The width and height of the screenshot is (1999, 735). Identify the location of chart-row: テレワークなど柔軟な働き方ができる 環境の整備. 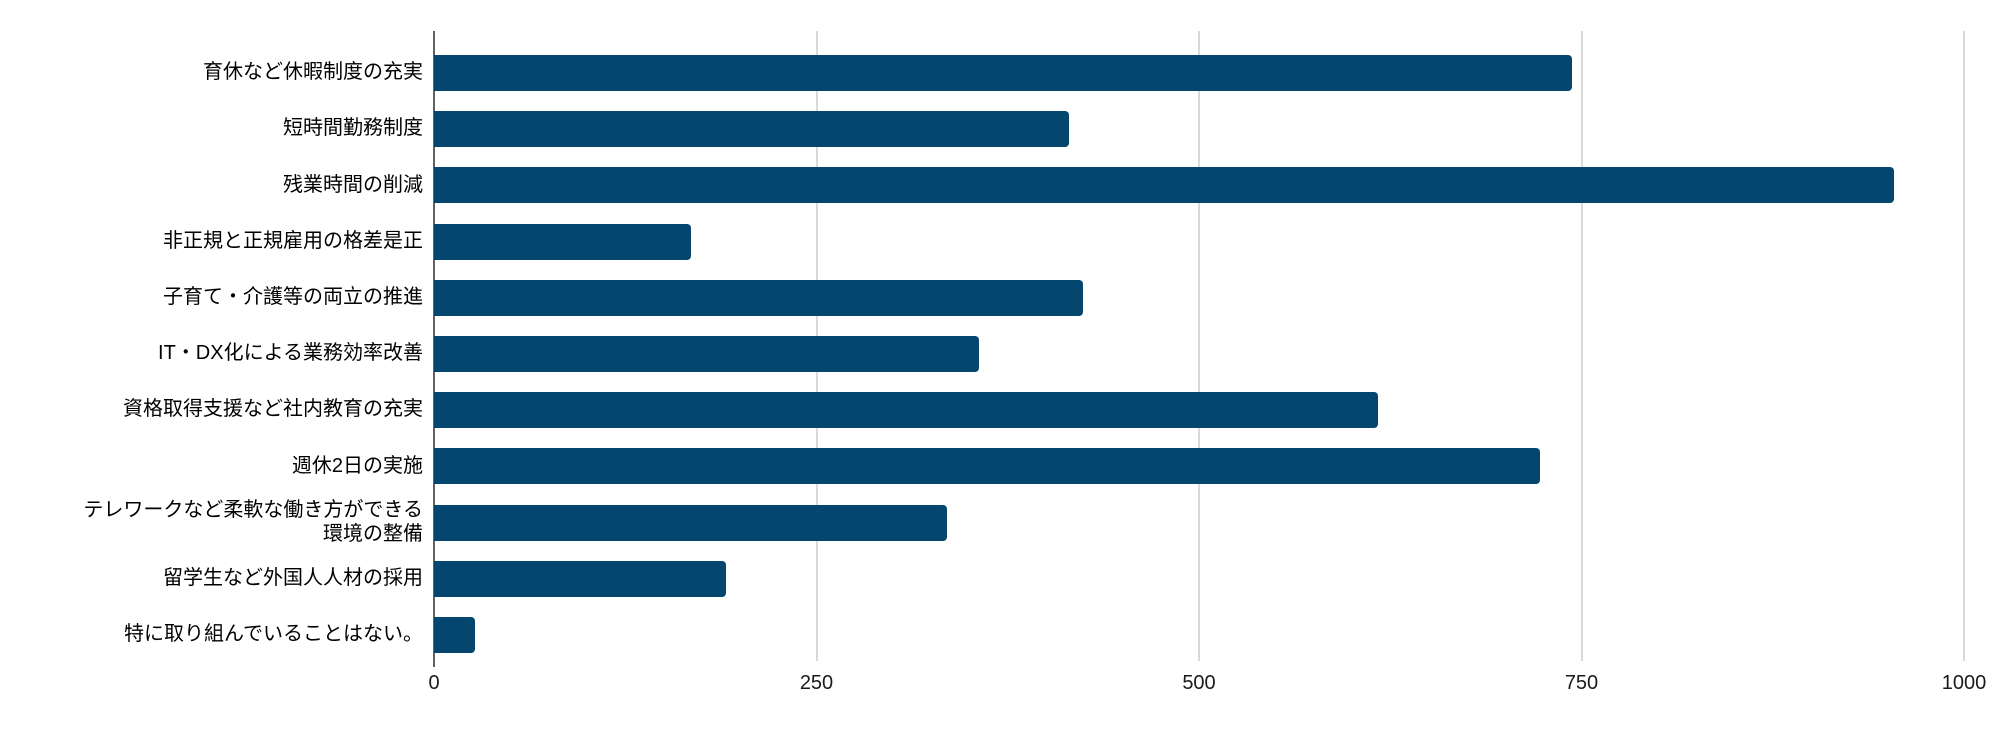
(982, 523).